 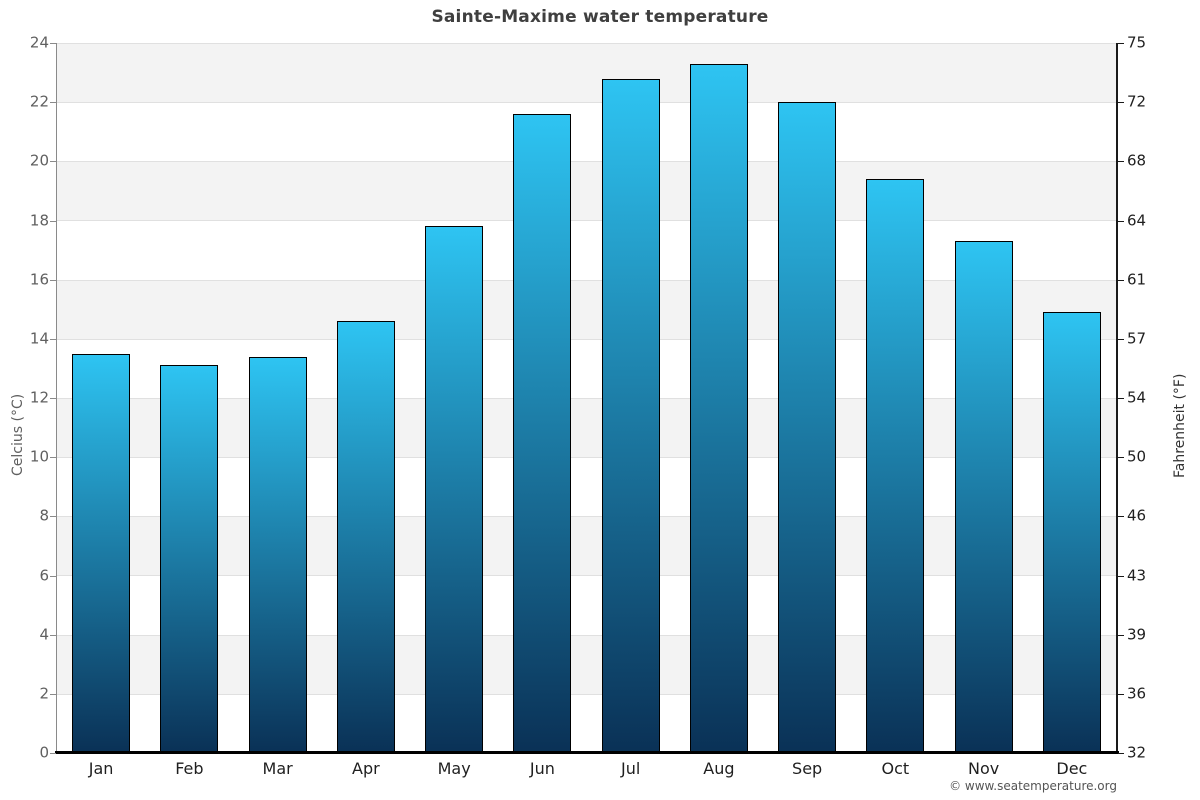 I want to click on y-axis-tickmarks-left, so click(x=53, y=398).